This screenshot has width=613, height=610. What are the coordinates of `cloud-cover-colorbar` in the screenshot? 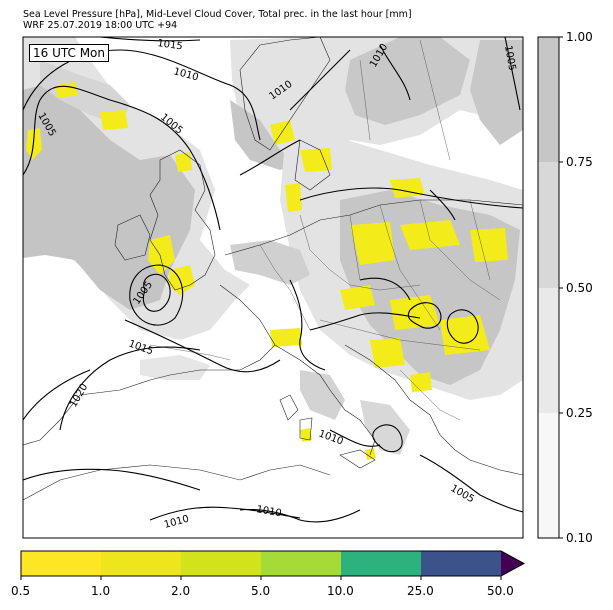 It's located at (550, 287).